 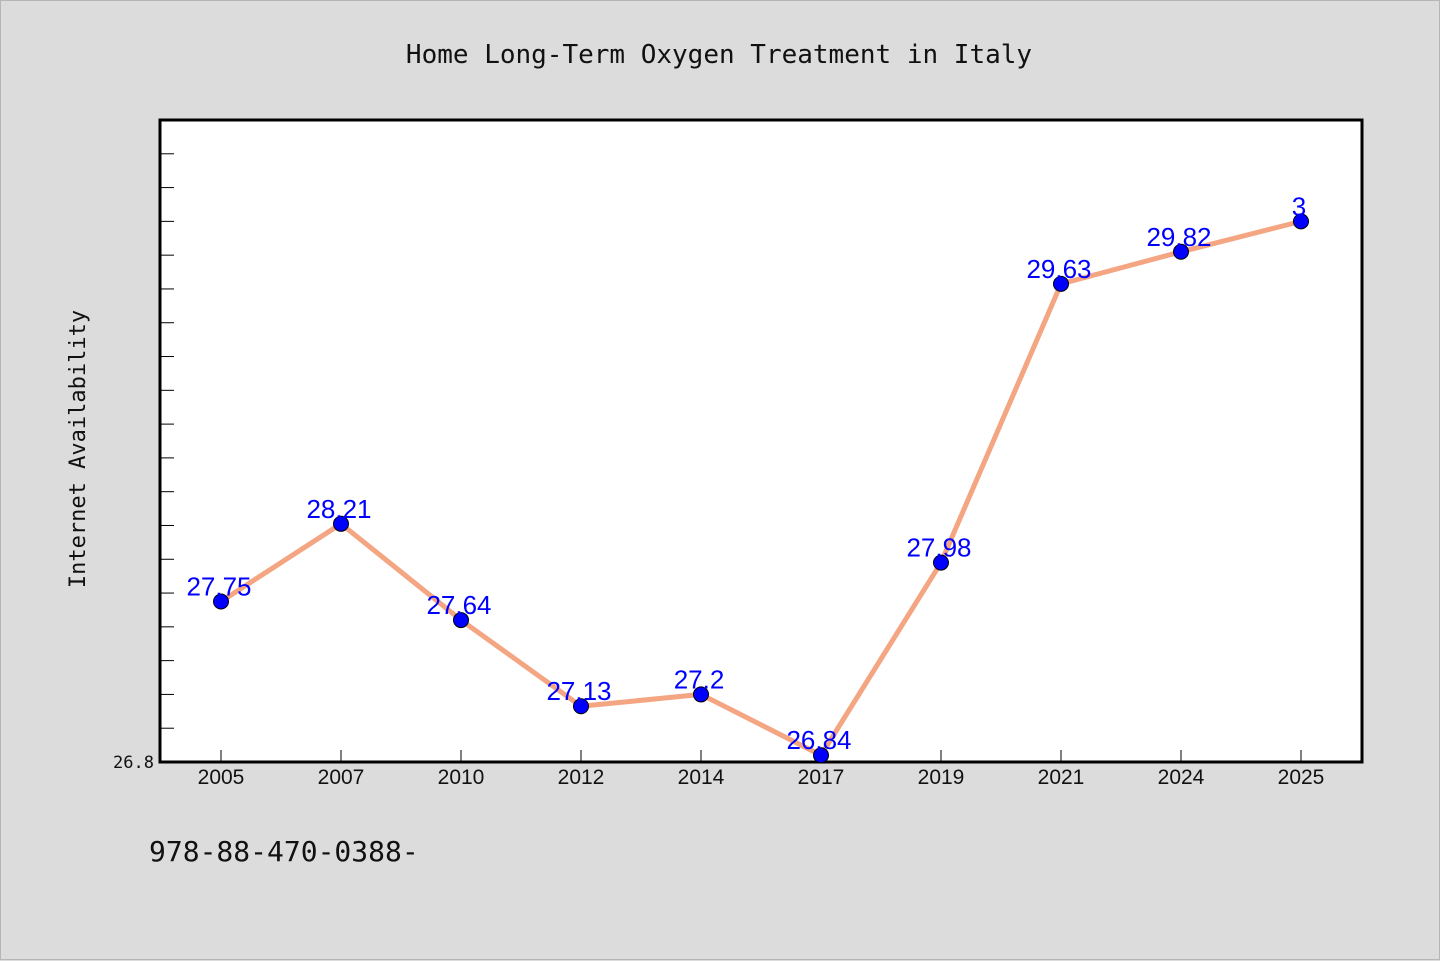 I want to click on data-label: 29.82, so click(x=1178, y=237).